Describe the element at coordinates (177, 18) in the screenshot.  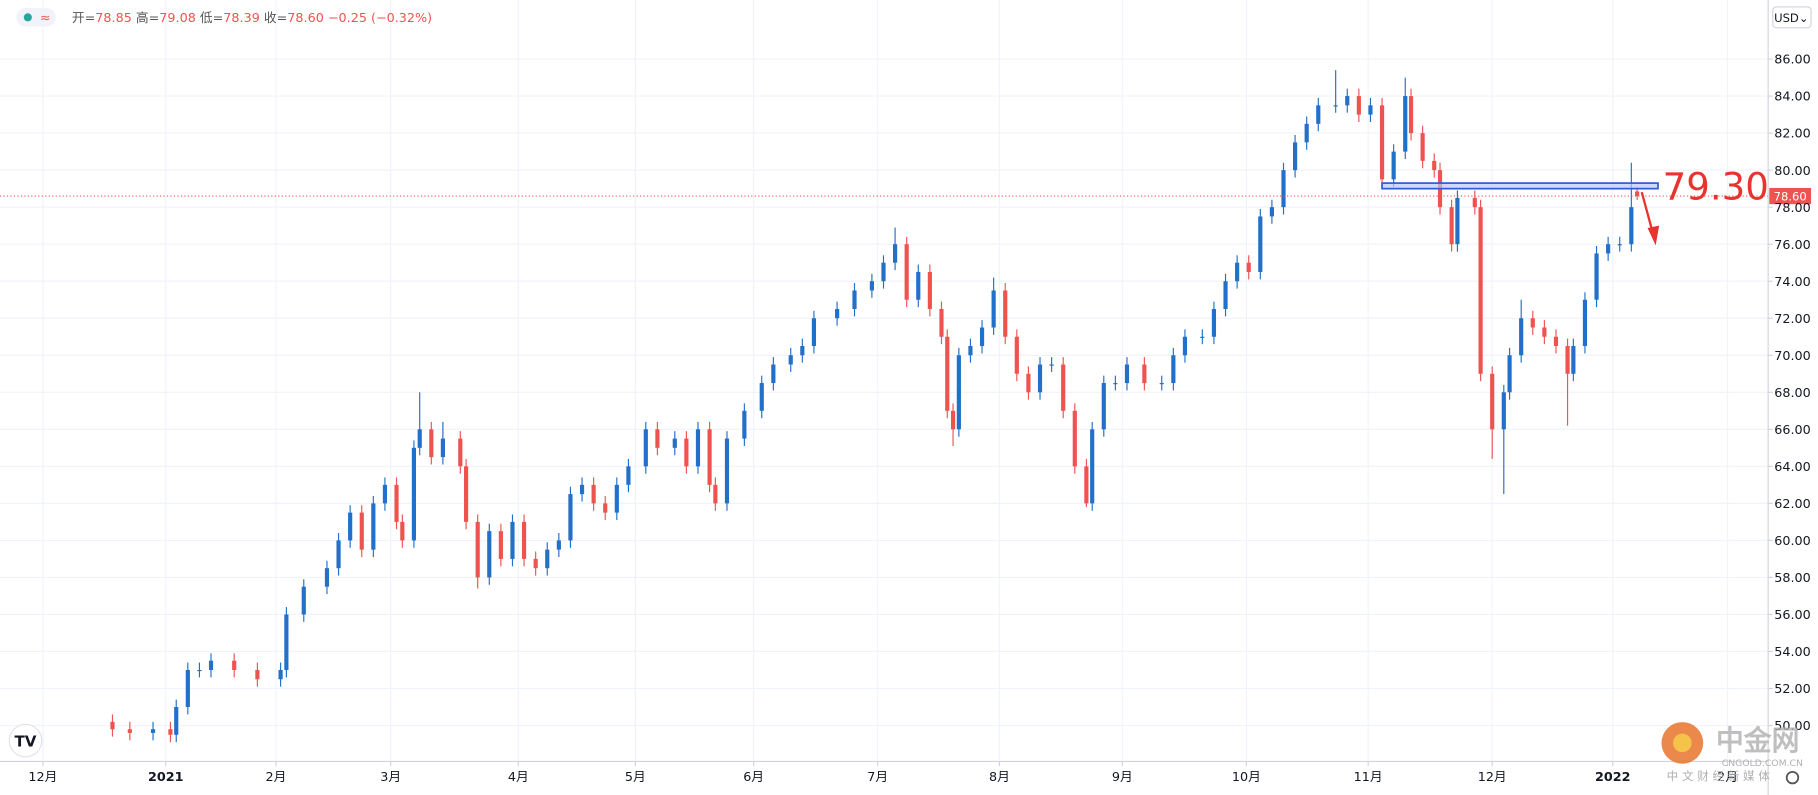
I see `ohlc-value: 79.08` at that location.